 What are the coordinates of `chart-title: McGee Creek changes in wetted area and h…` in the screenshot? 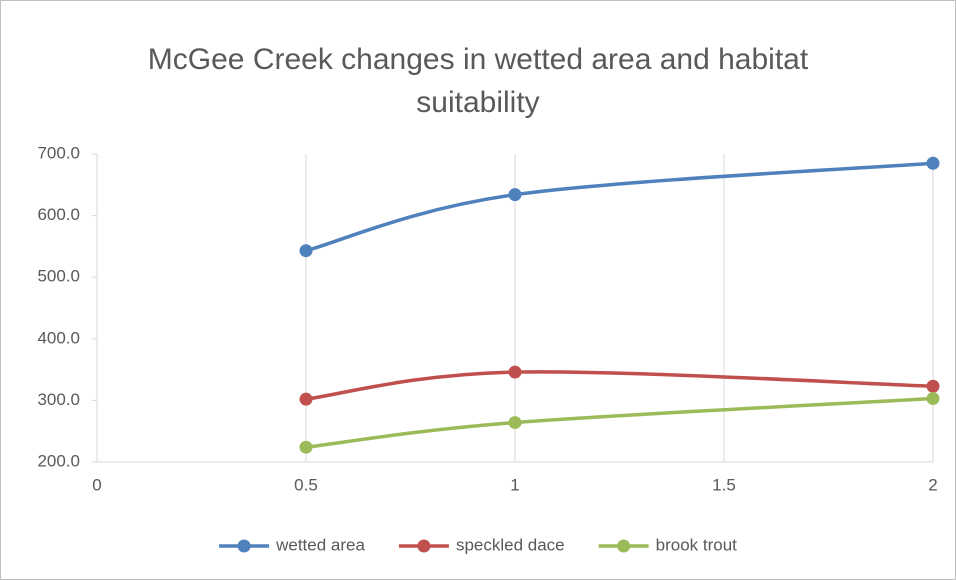 It's located at (478, 81).